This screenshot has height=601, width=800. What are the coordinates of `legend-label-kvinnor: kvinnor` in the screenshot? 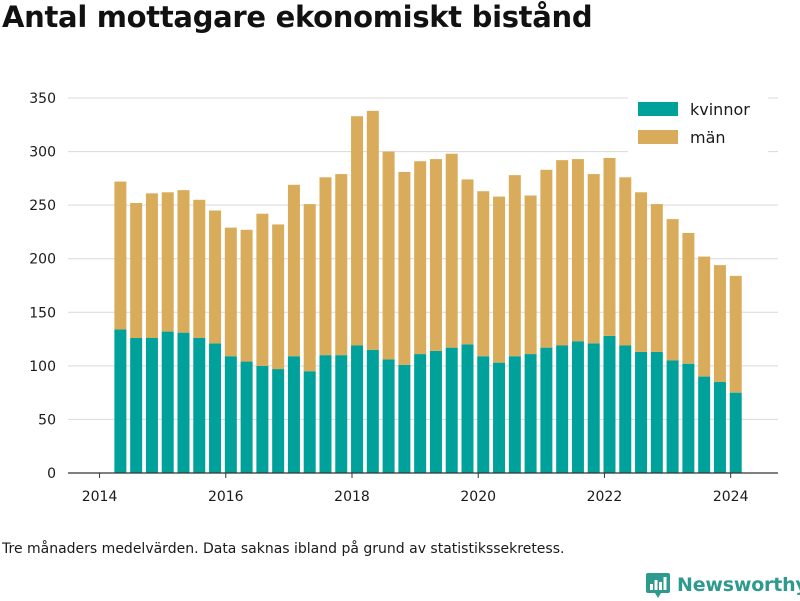 It's located at (720, 109).